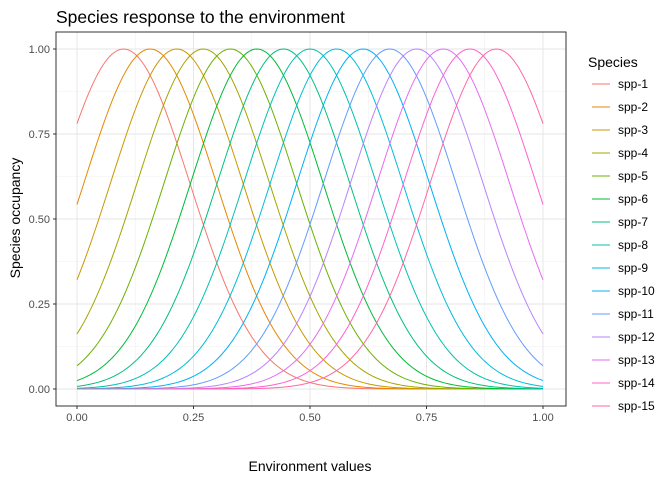 The image size is (672, 480). Describe the element at coordinates (15, 218) in the screenshot. I see `y-axis-title: Species occupancy` at that location.